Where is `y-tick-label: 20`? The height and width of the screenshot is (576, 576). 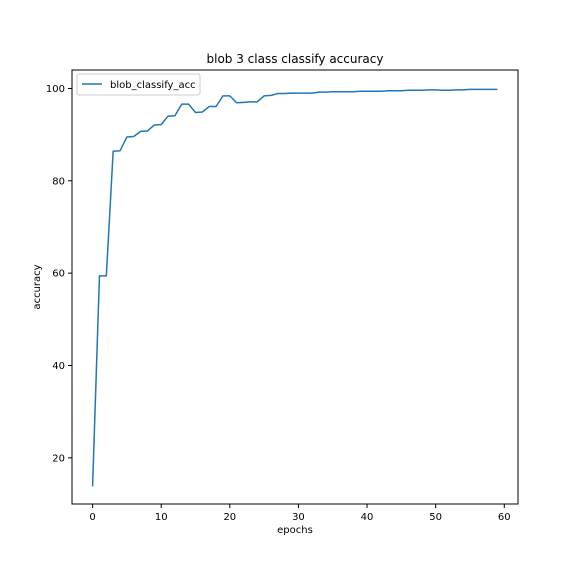 y-tick-label: 20 is located at coordinates (58, 458).